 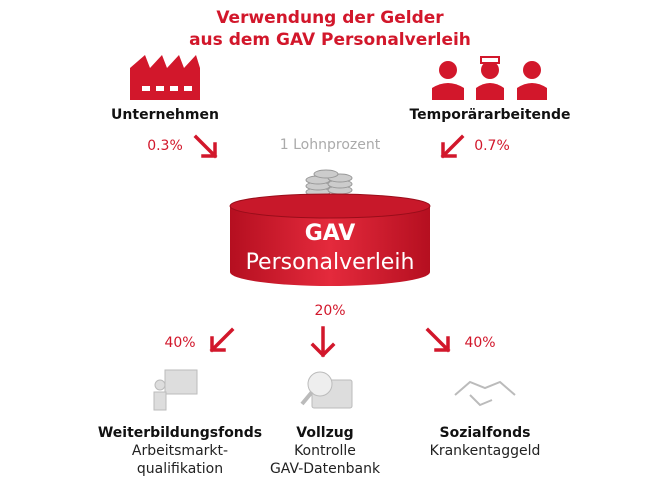 What do you see at coordinates (485, 393) in the screenshot?
I see `handshake-icon` at bounding box center [485, 393].